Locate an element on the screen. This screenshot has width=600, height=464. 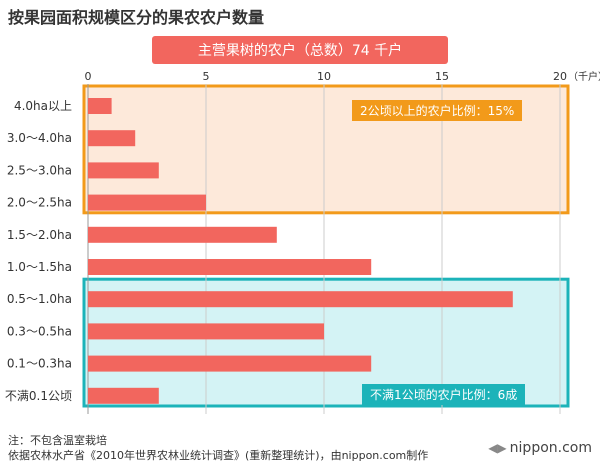
category-label-1: 3.0～4.0ha is located at coordinates (39, 138).